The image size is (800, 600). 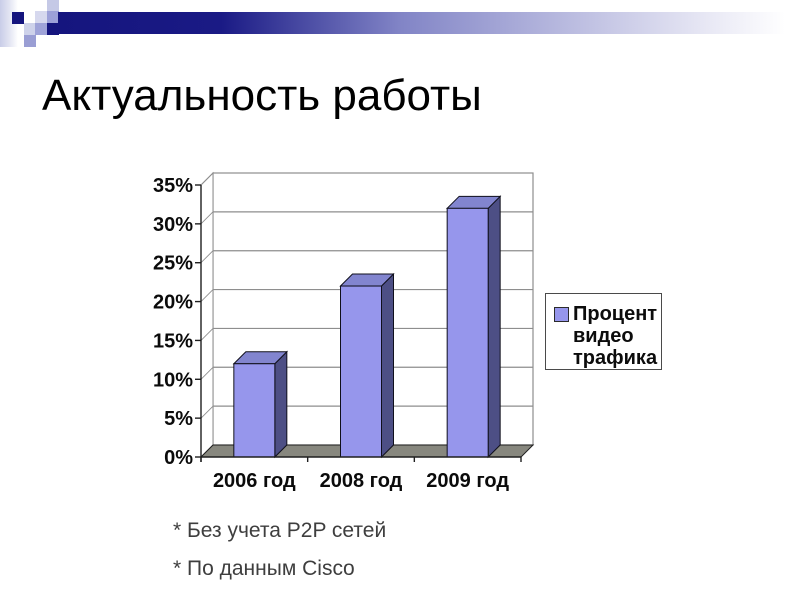 I want to click on chart-legend: Процент видео трафика, so click(x=603, y=331).